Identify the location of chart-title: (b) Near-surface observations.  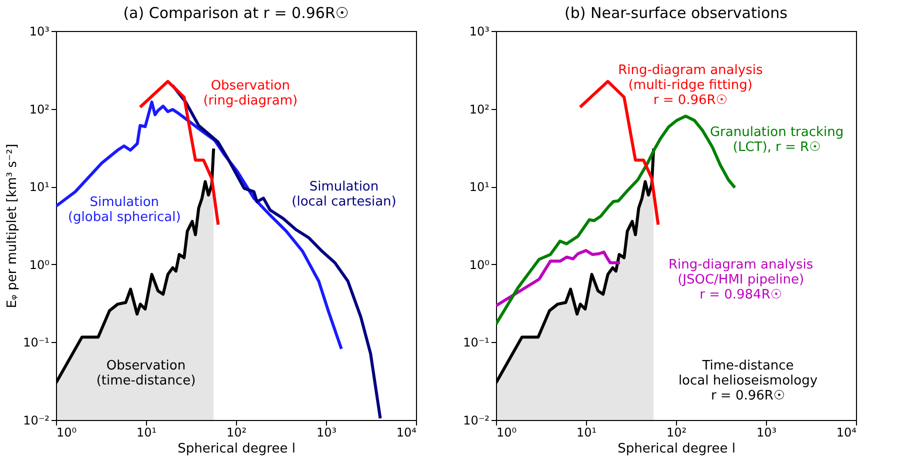
(676, 13).